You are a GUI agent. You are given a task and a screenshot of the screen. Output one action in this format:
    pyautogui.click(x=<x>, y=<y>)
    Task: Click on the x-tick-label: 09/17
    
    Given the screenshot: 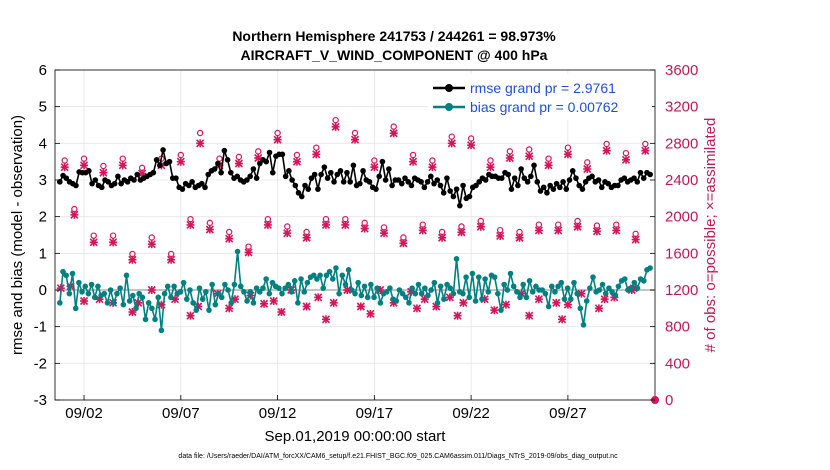 What is the action you would take?
    pyautogui.click(x=375, y=413)
    